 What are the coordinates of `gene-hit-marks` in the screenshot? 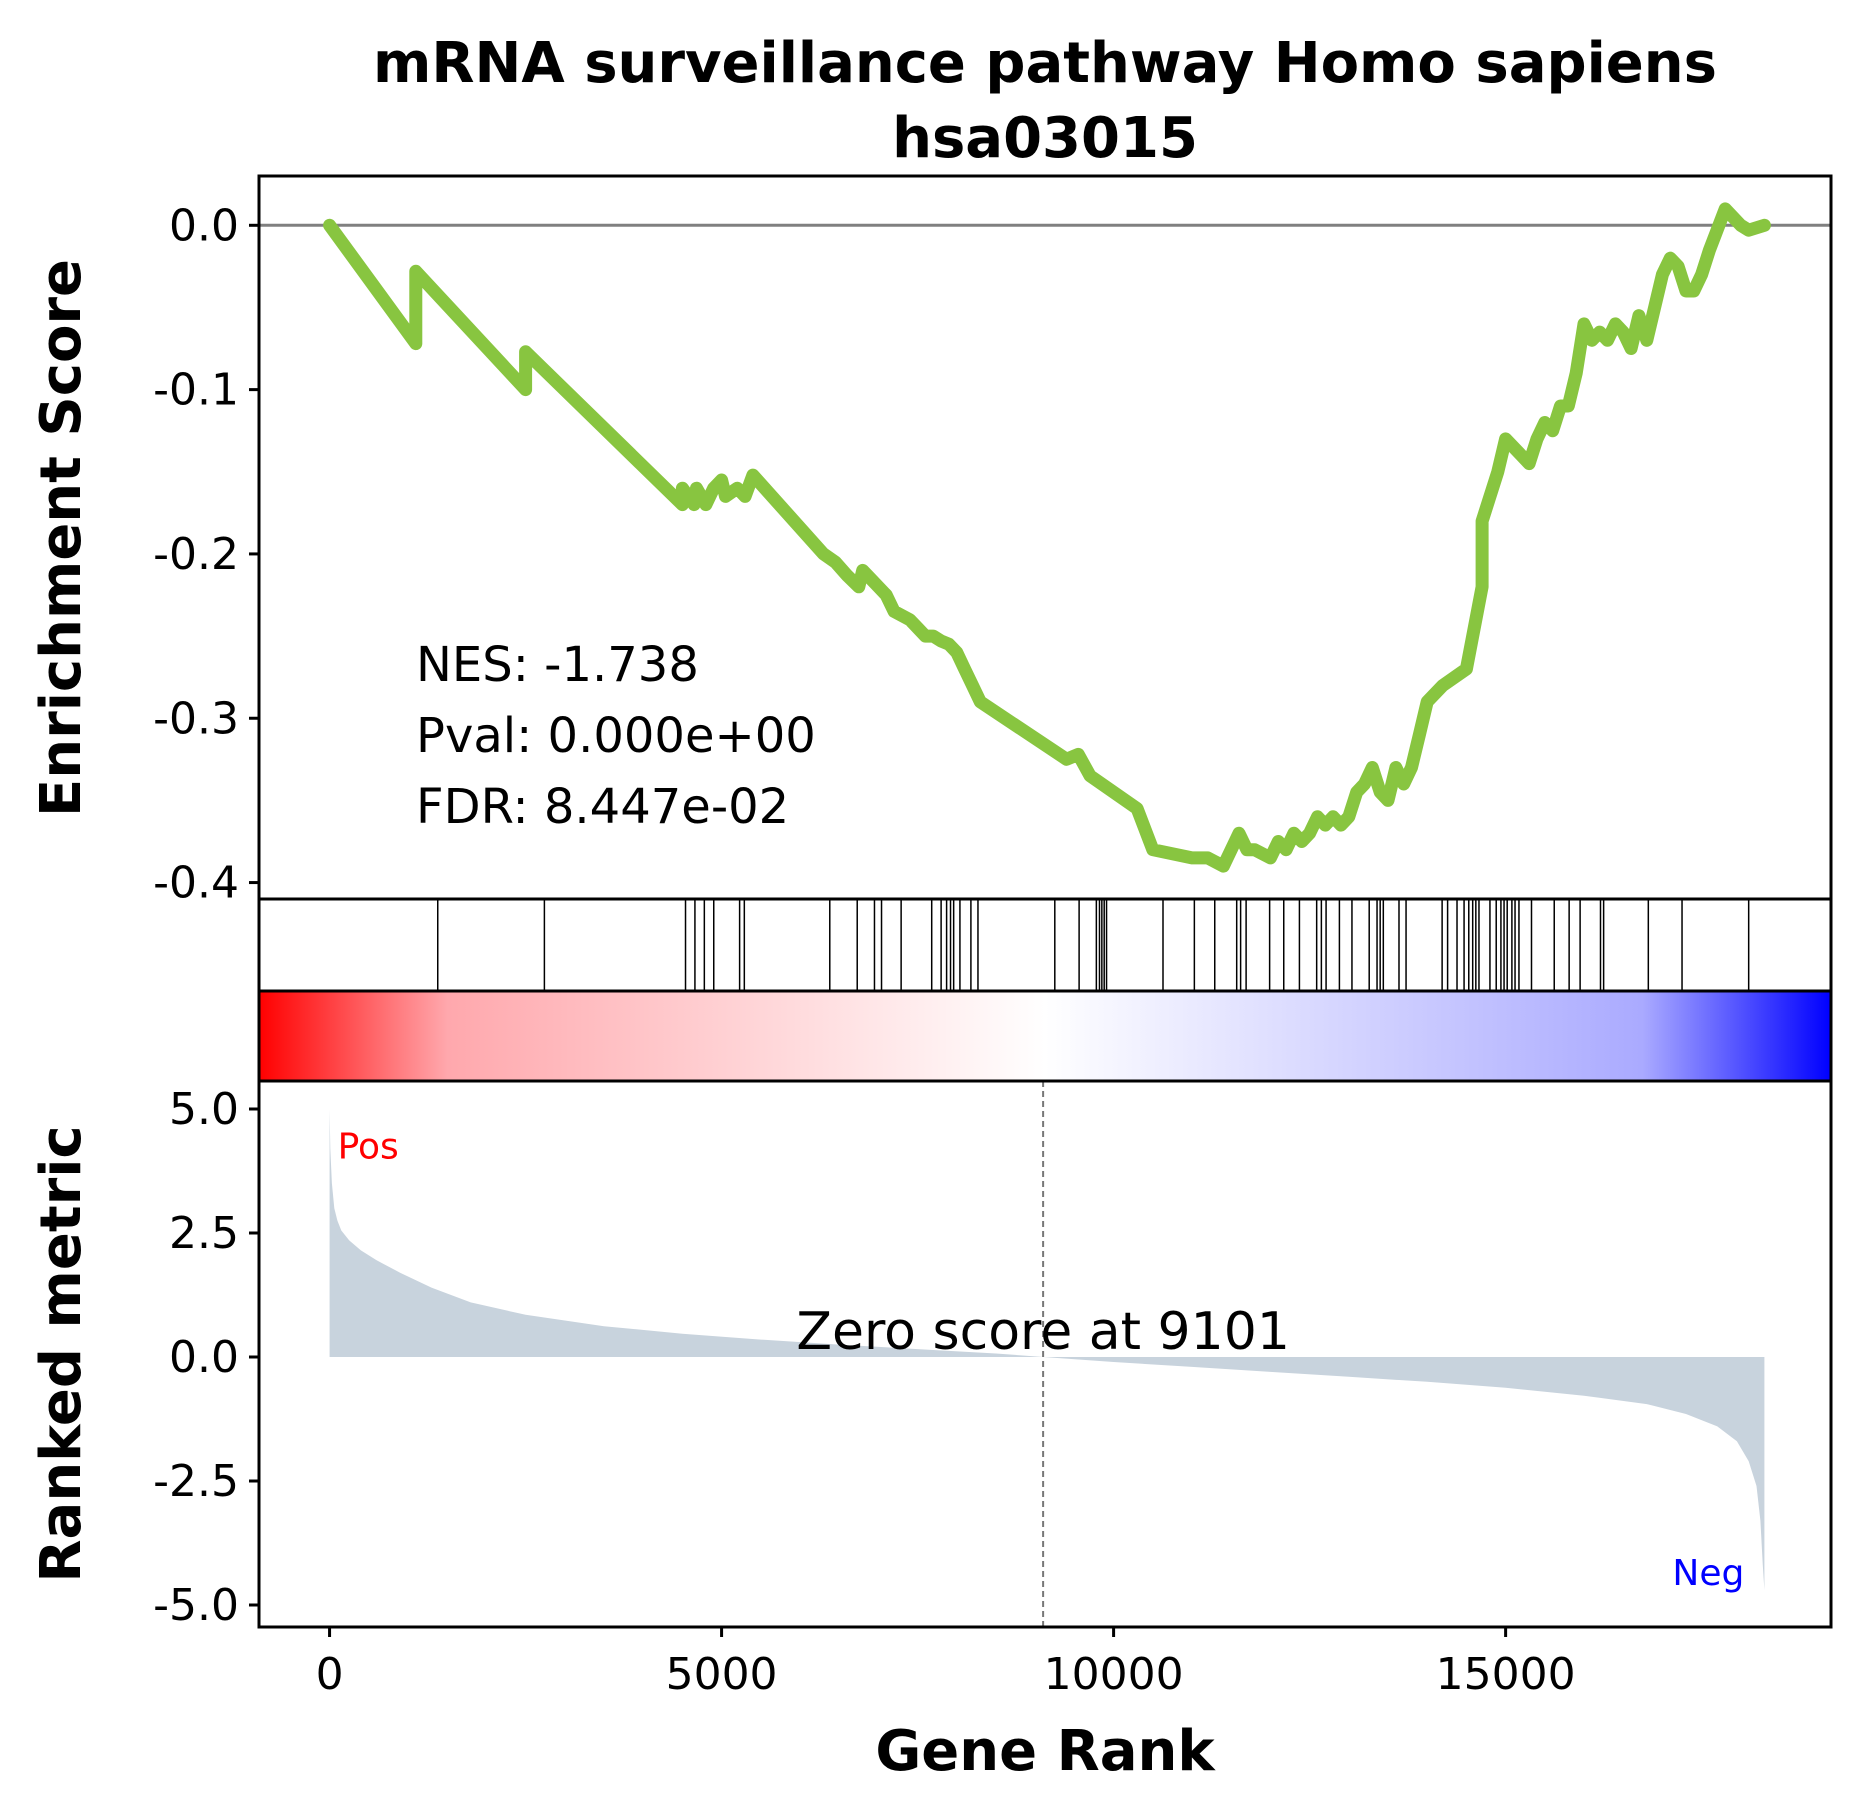 It's located at (1093, 945).